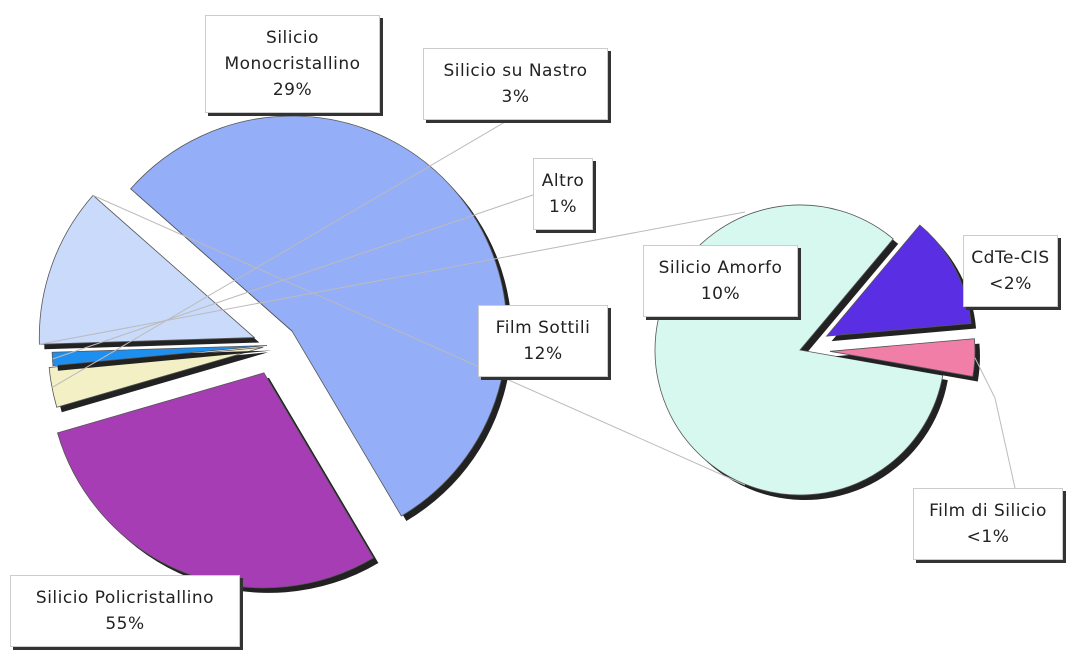  I want to click on connector-line, so click(392, 278).